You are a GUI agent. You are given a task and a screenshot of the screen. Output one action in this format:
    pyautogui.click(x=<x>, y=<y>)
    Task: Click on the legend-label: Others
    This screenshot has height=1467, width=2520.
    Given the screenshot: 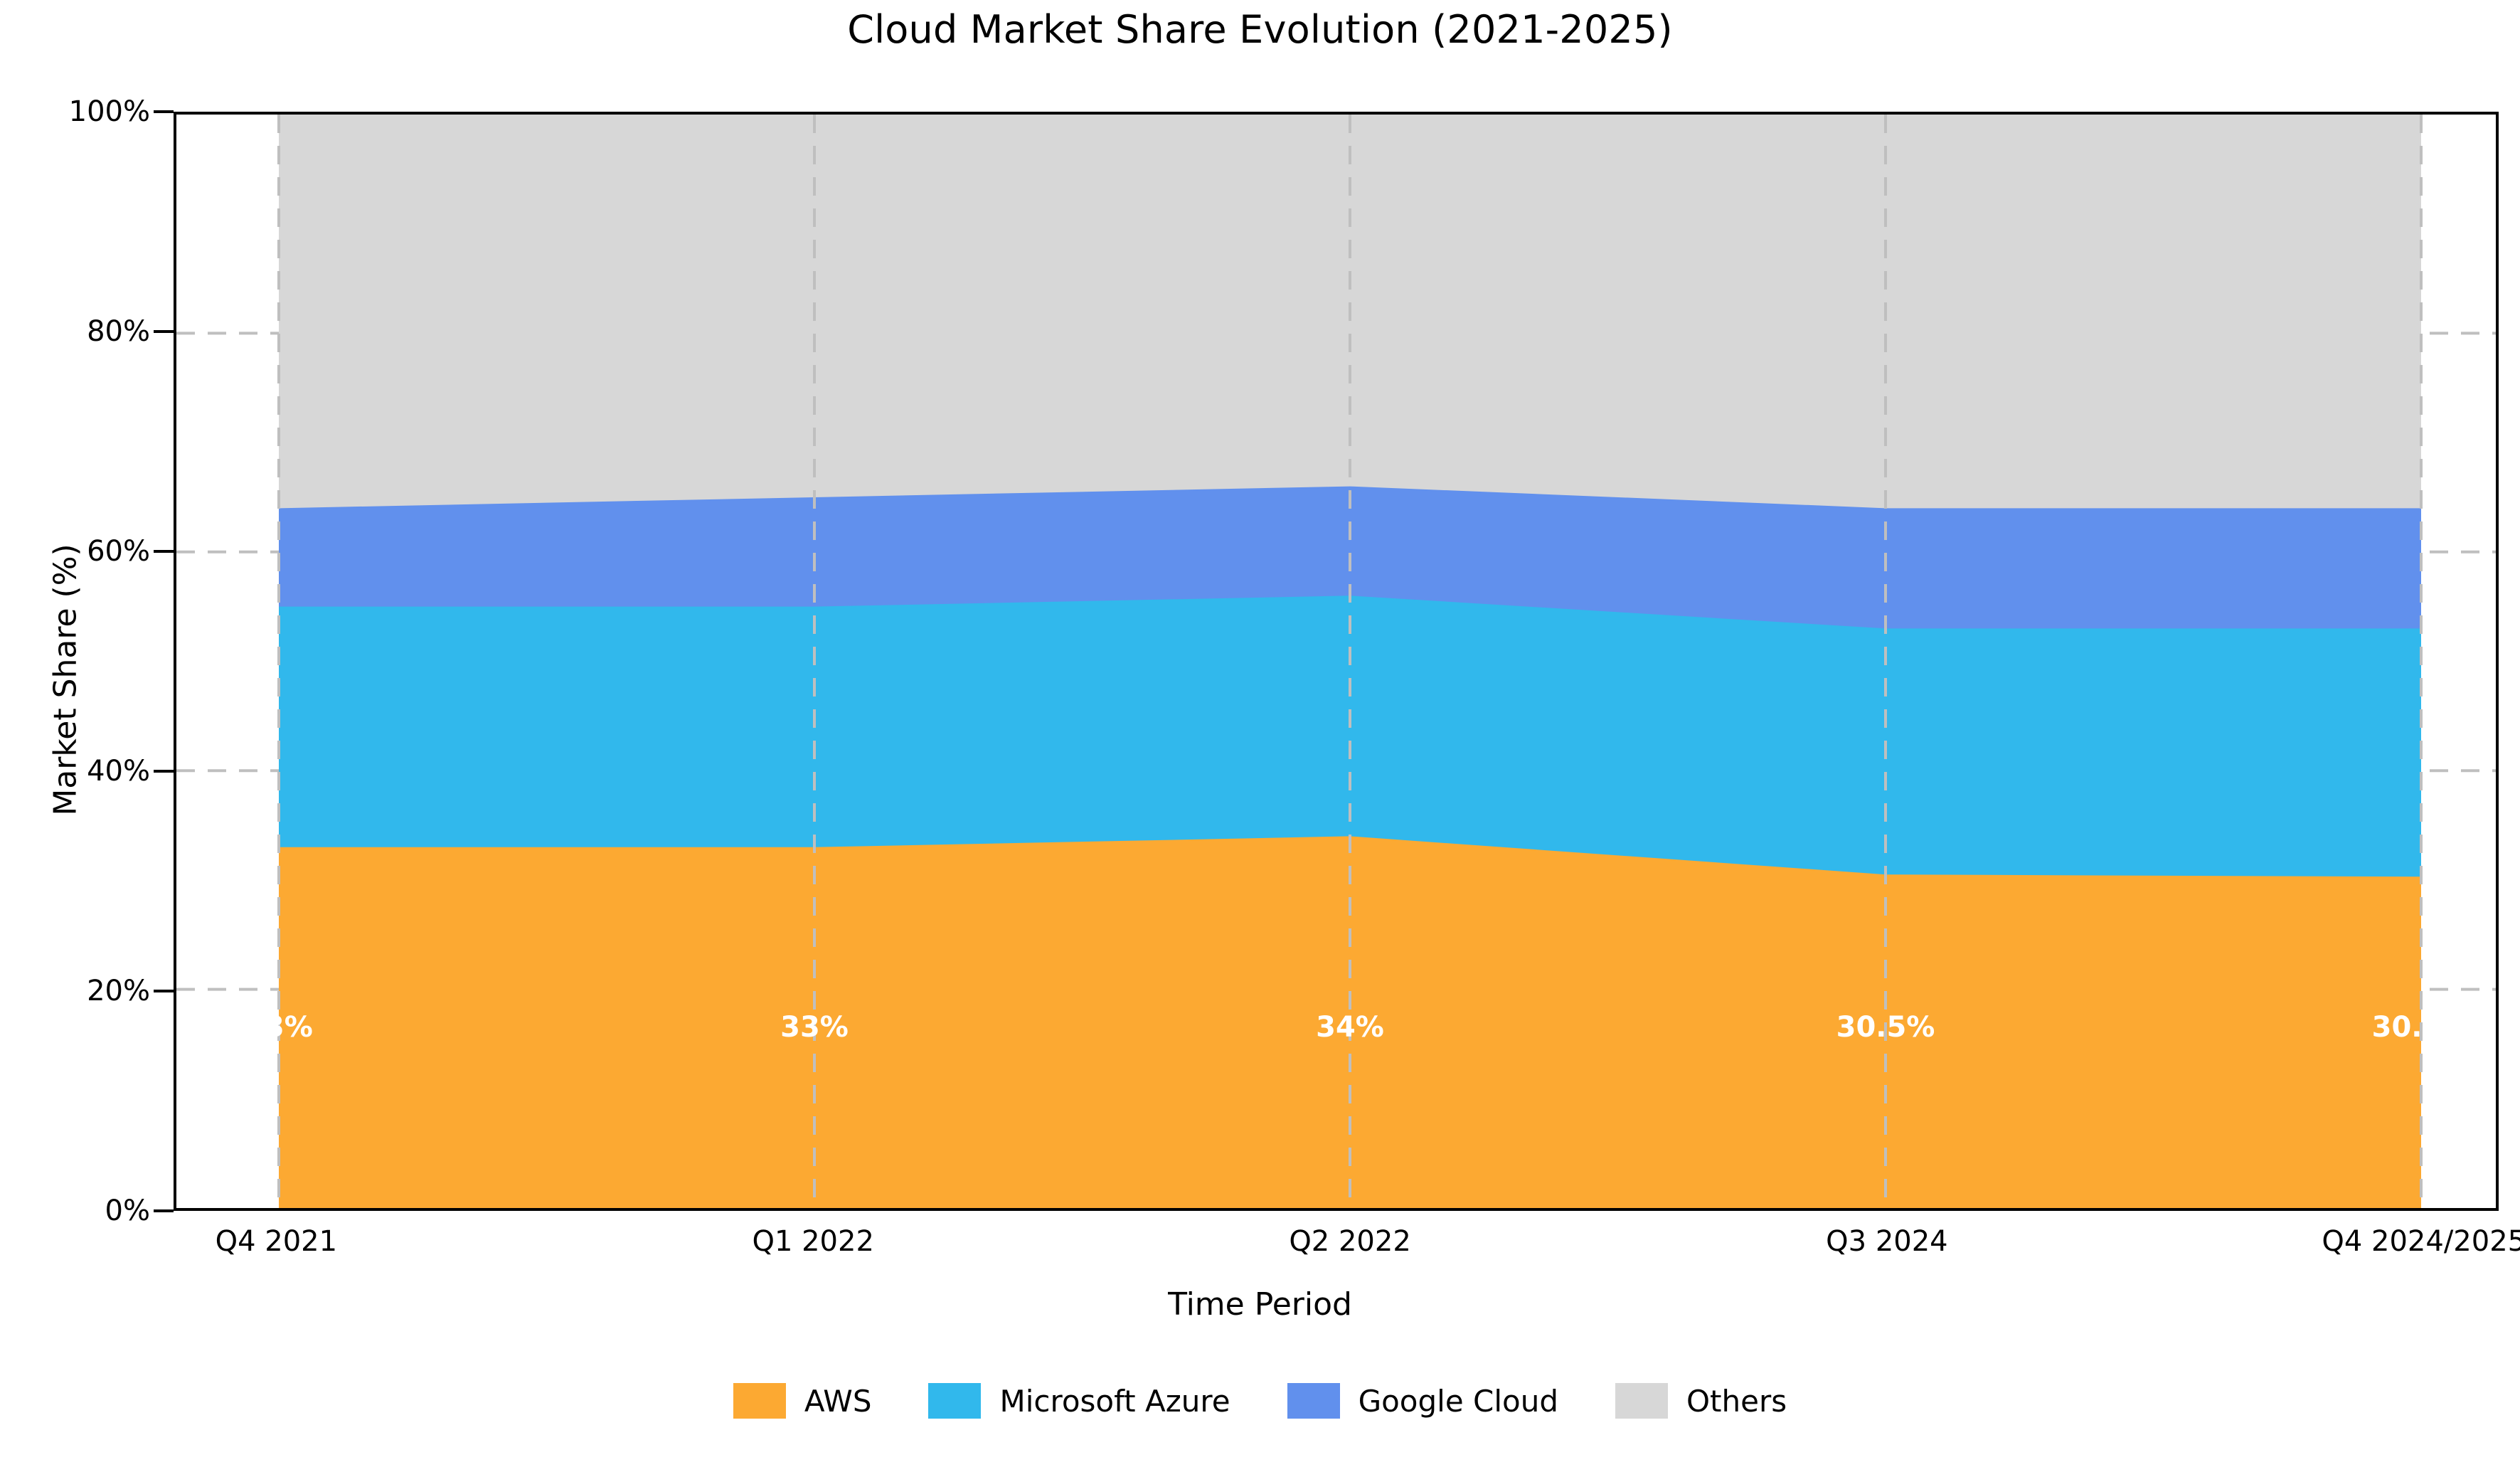 What is the action you would take?
    pyautogui.click(x=1736, y=1401)
    